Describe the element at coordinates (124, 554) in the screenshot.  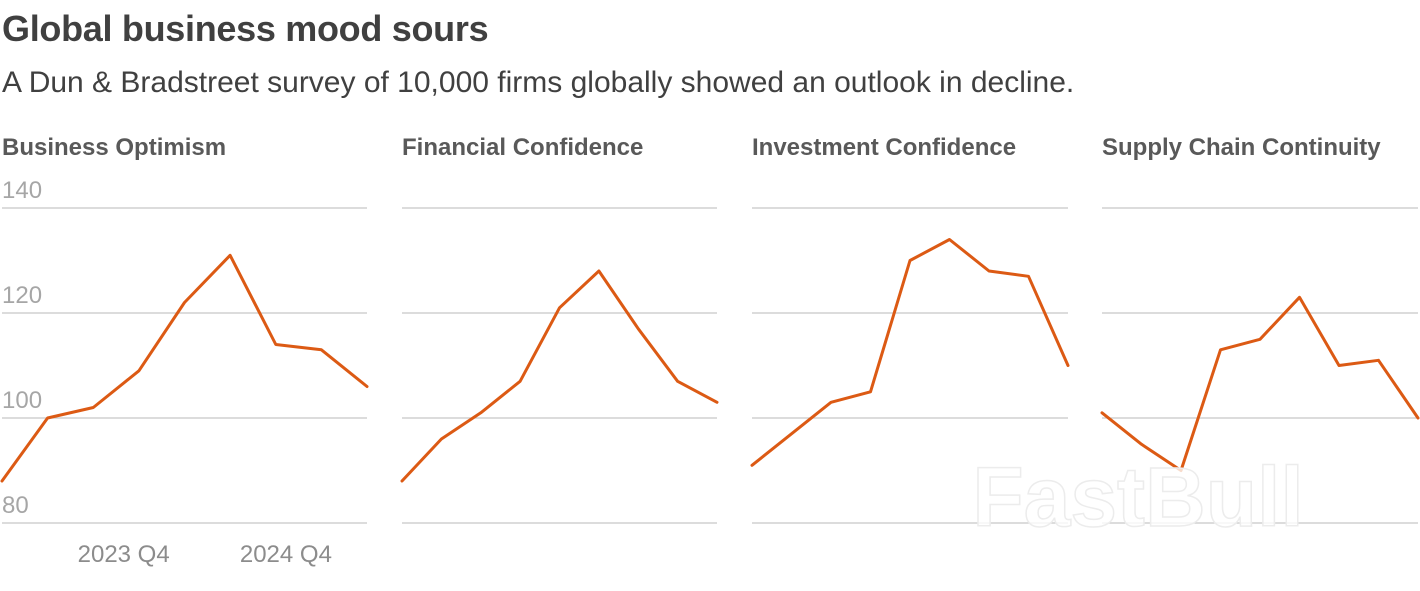
I see `x-tick-label: 2023 Q4` at that location.